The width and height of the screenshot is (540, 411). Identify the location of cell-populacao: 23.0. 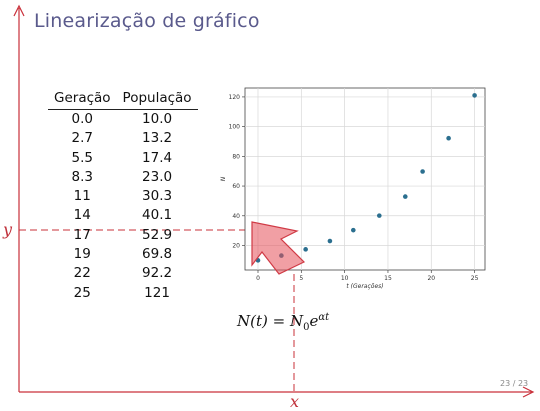
(157, 176).